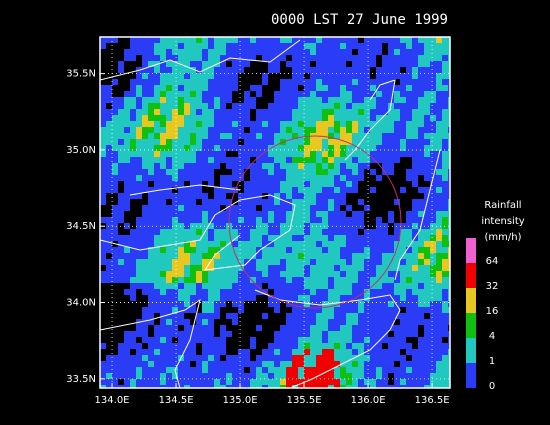 Image resolution: width=550 pixels, height=425 pixels. Describe the element at coordinates (304, 400) in the screenshot. I see `x-tick-label: 135.5E` at that location.